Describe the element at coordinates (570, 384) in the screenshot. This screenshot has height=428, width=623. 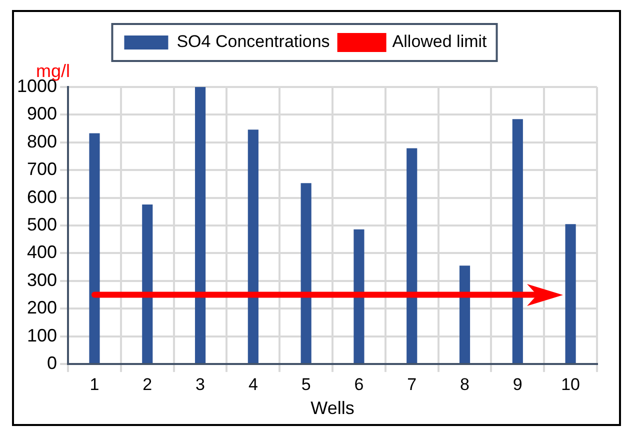
I see `x-tick-label: 10` at that location.